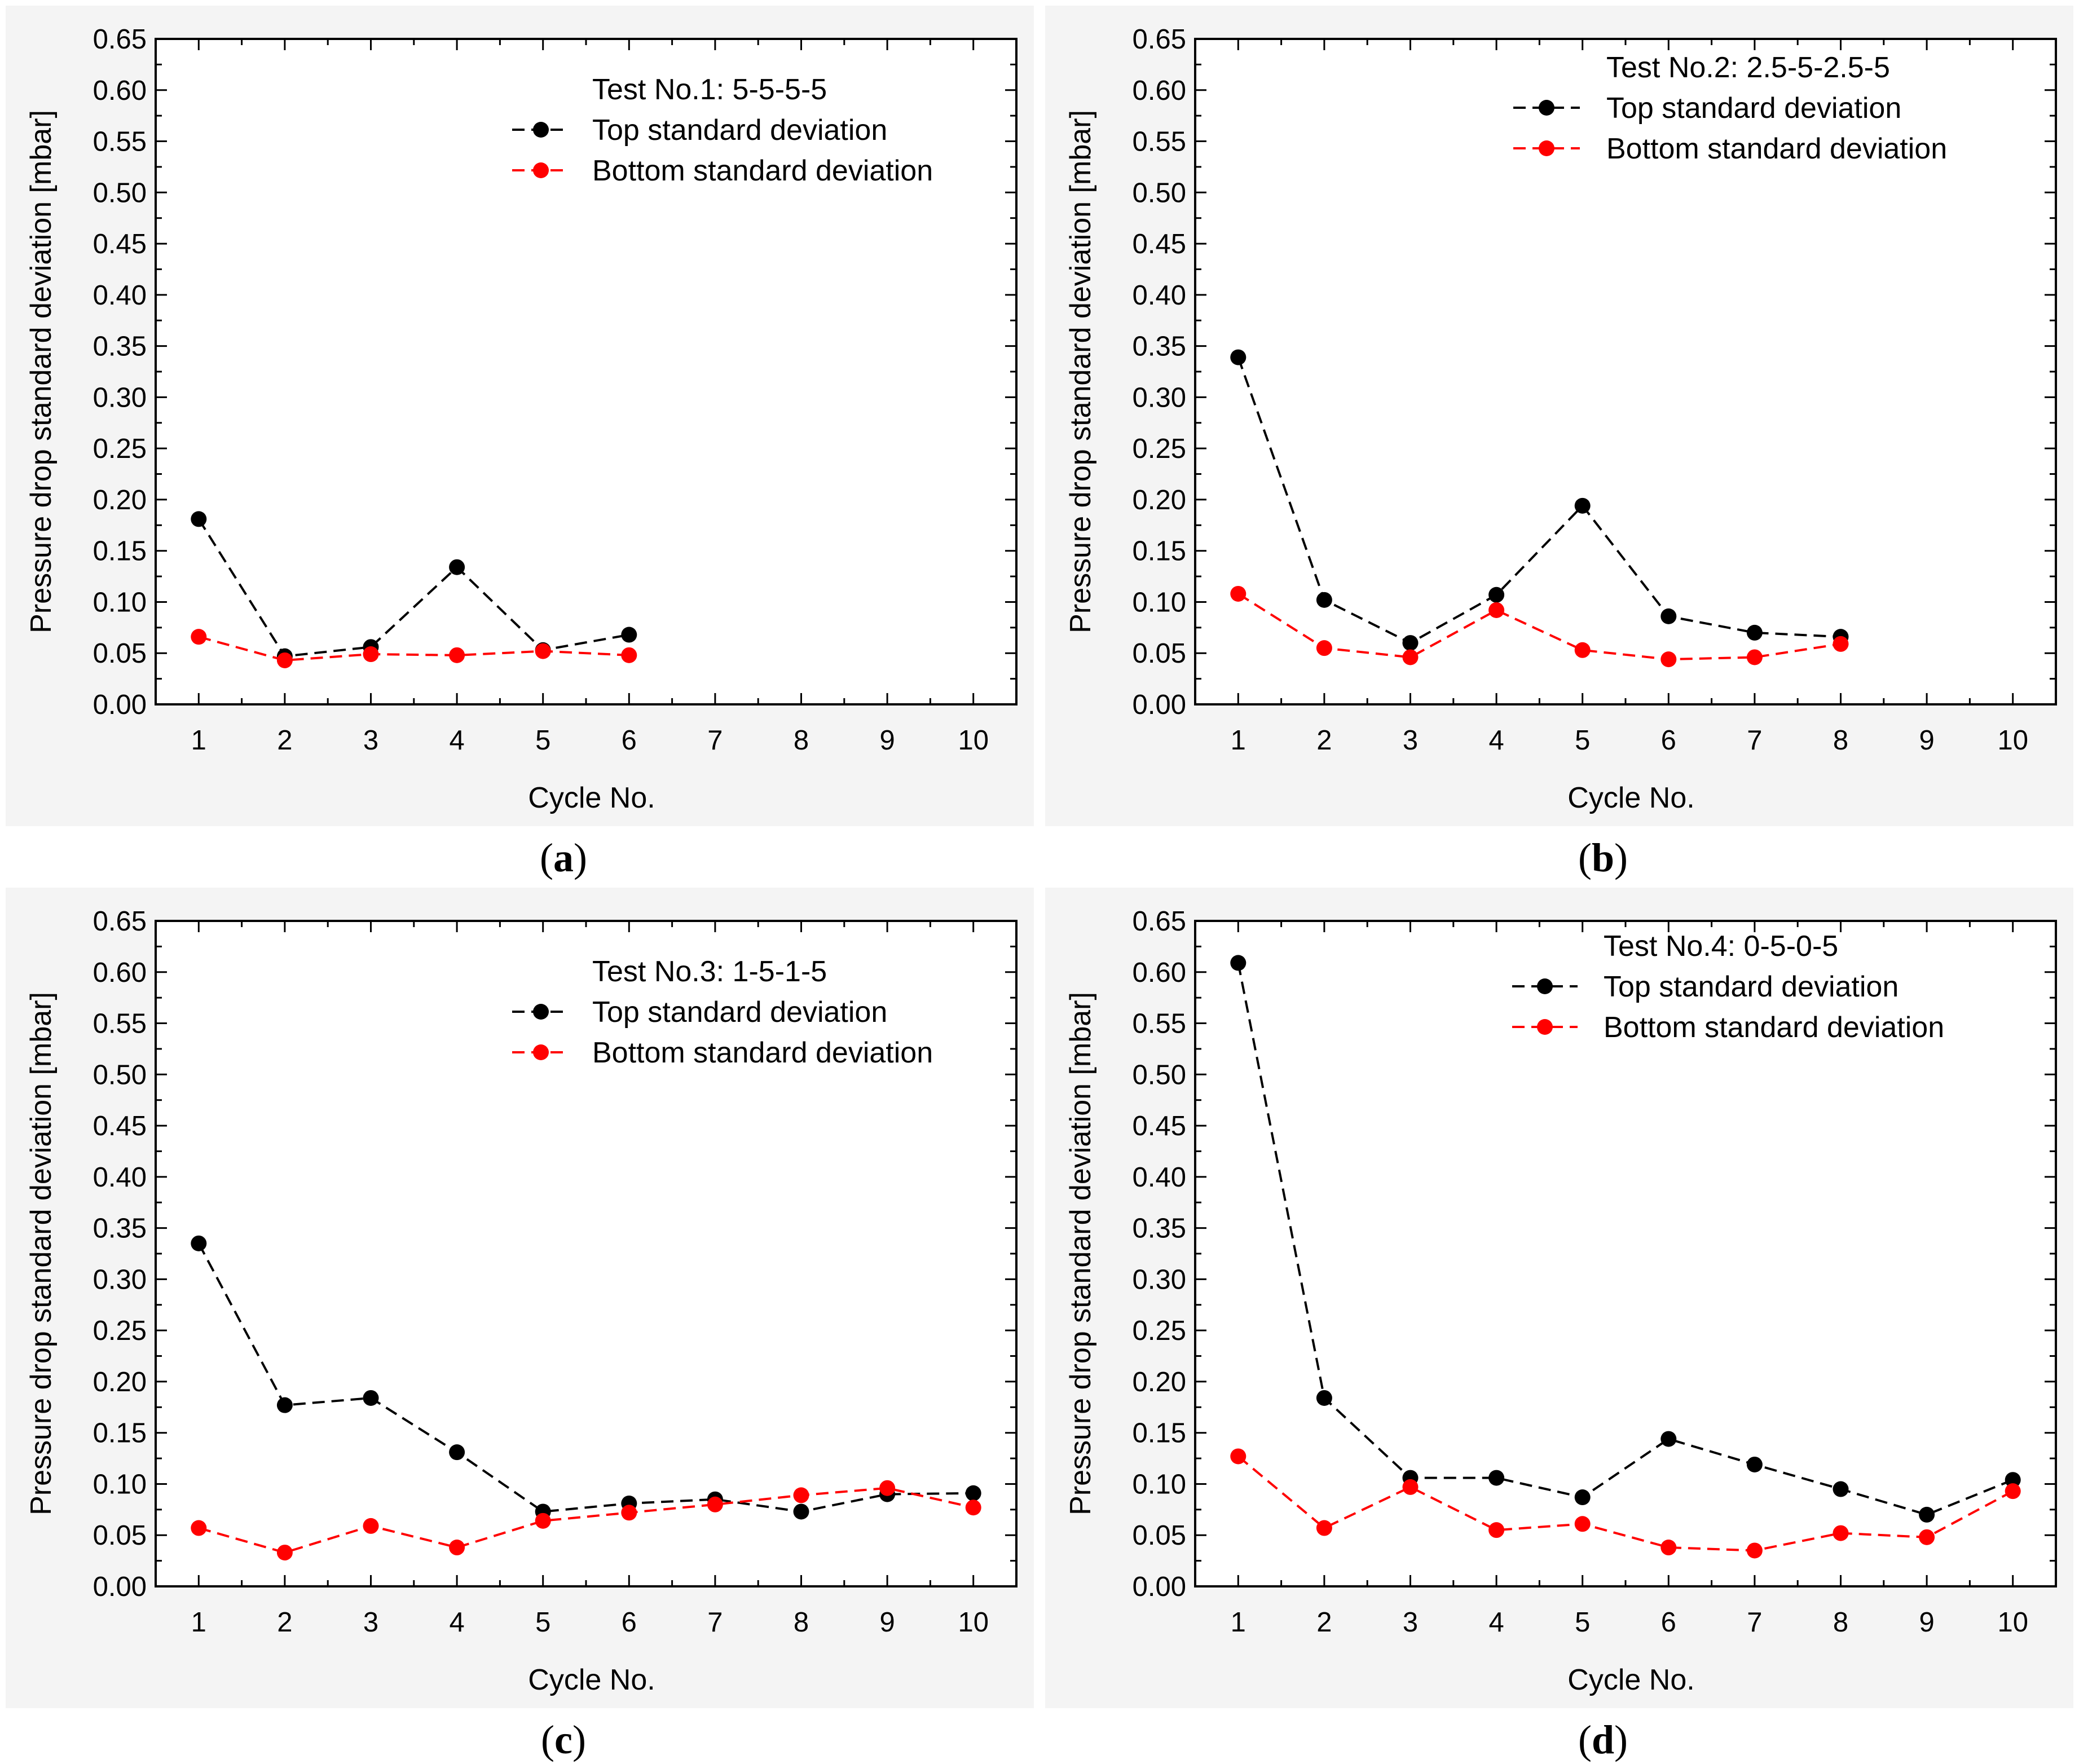 The width and height of the screenshot is (2079, 1764). I want to click on y-tick-label: 0.50, so click(120, 193).